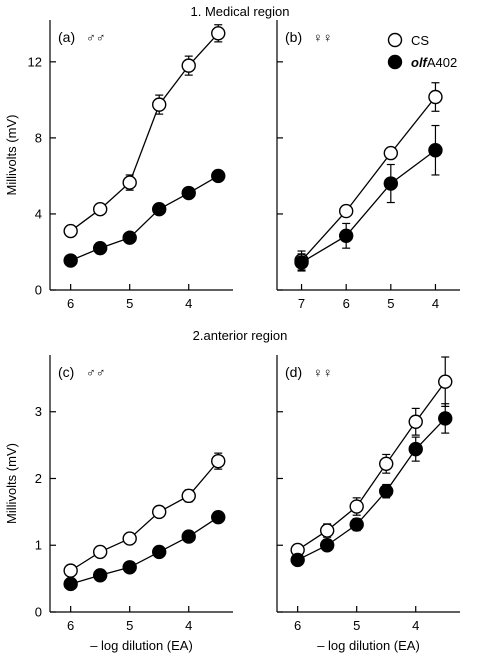 The height and width of the screenshot is (657, 480). I want to click on y-tick-label: 3, so click(38, 411).